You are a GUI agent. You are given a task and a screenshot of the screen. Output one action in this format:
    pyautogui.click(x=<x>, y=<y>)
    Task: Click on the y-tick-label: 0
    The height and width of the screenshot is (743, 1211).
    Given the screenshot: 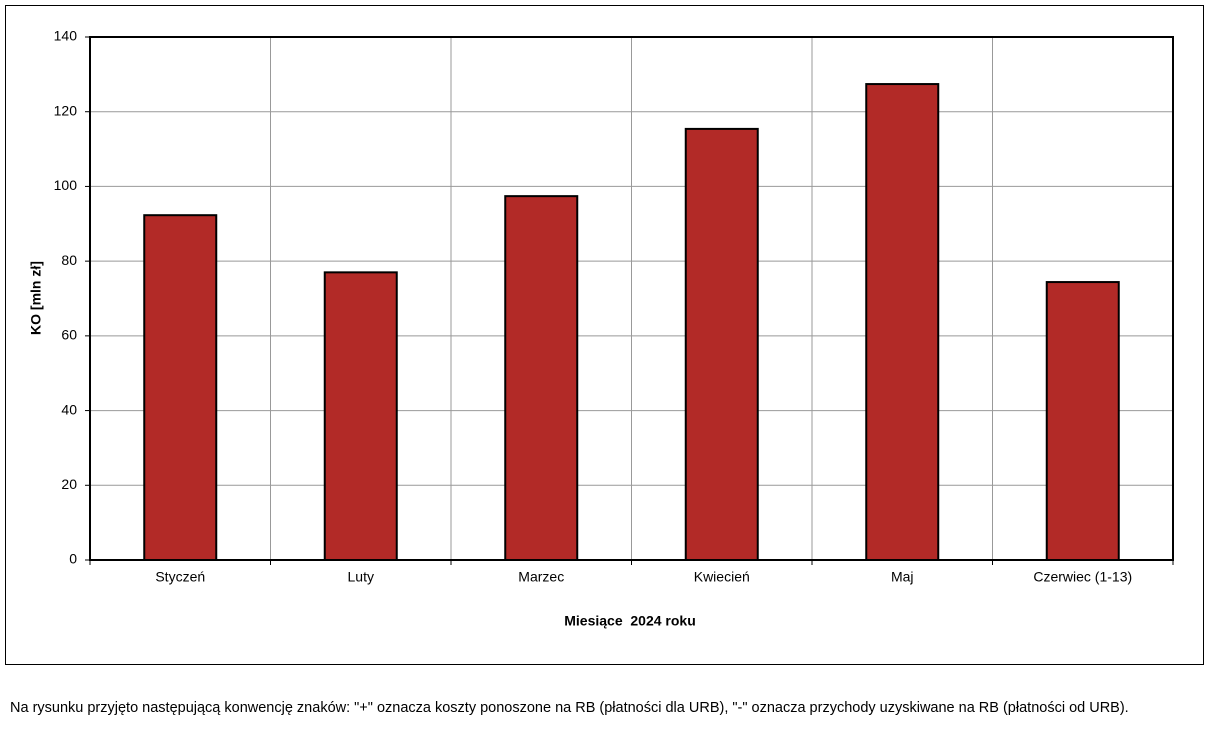 What is the action you would take?
    pyautogui.click(x=73, y=559)
    